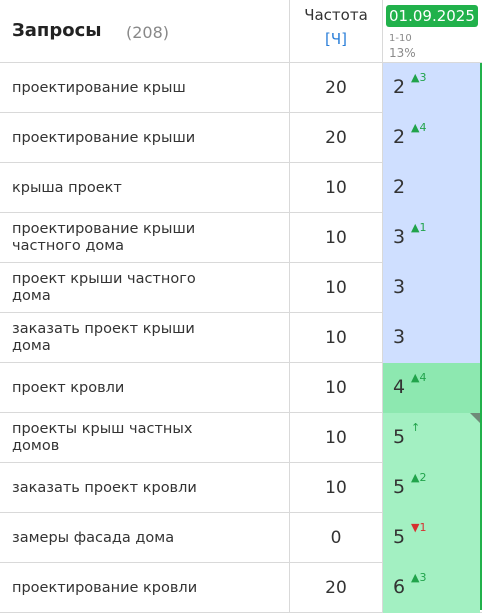 The image size is (482, 613). Describe the element at coordinates (475, 418) in the screenshot. I see `corner-marker-icon` at that location.